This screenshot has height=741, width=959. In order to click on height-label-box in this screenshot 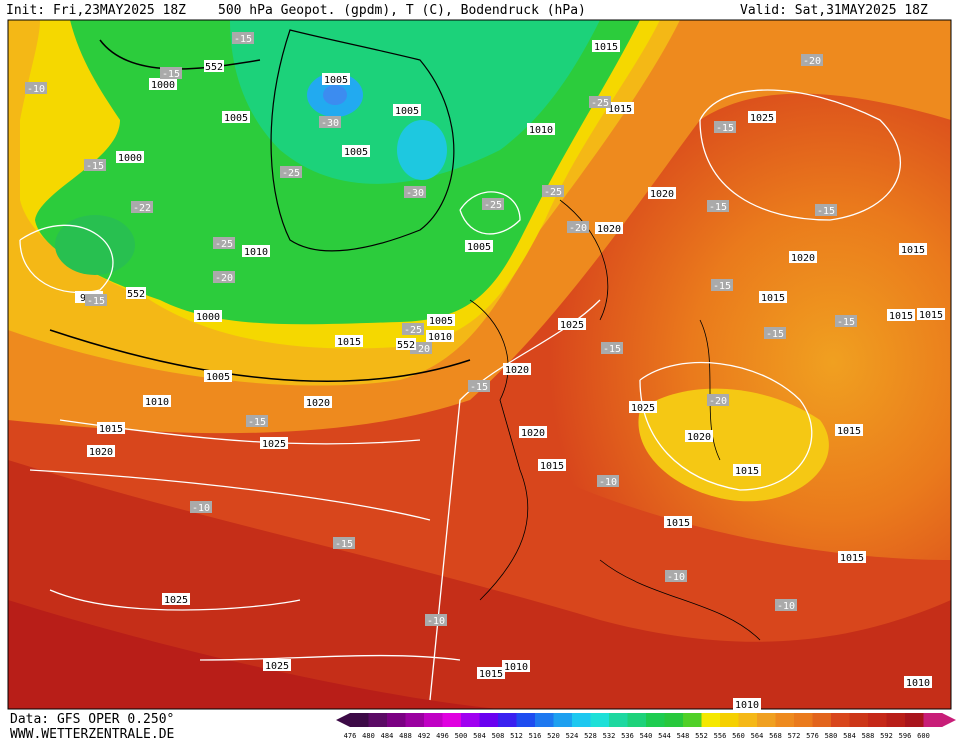, I will do `click(406, 344)`.